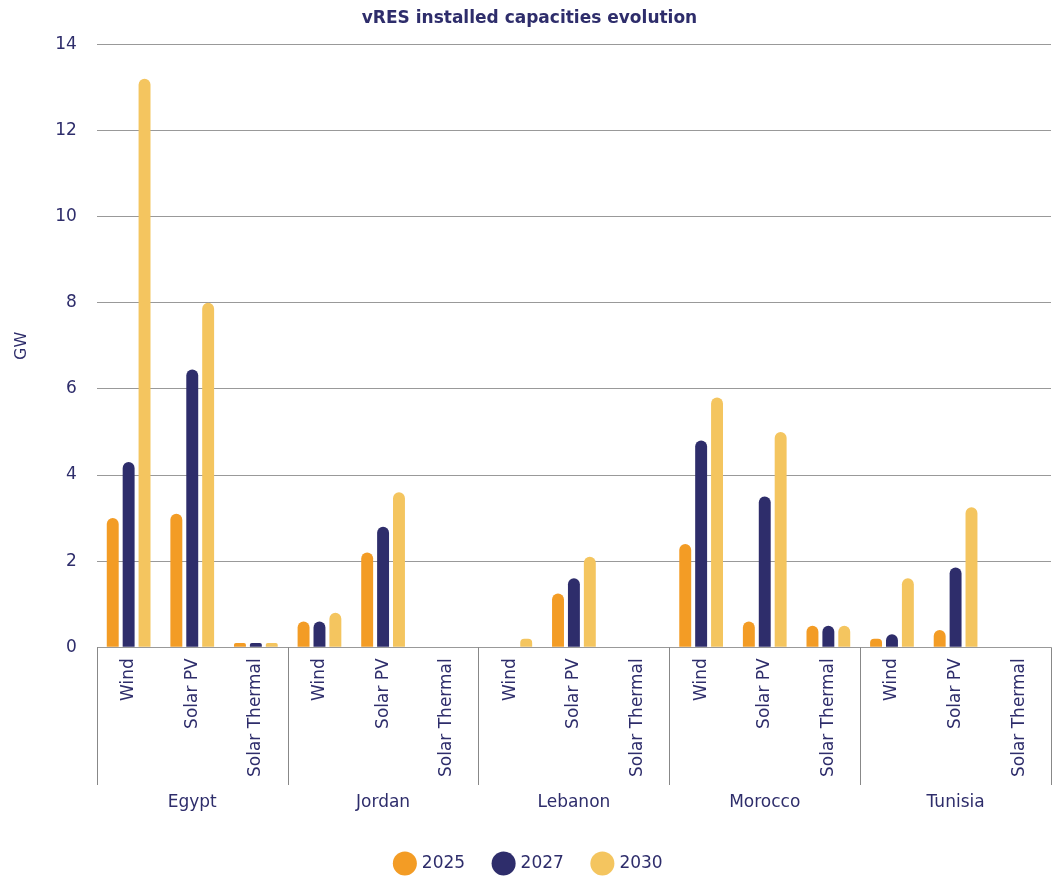 The height and width of the screenshot is (886, 1055). What do you see at coordinates (192, 801) in the screenshot?
I see `text: Egypt` at bounding box center [192, 801].